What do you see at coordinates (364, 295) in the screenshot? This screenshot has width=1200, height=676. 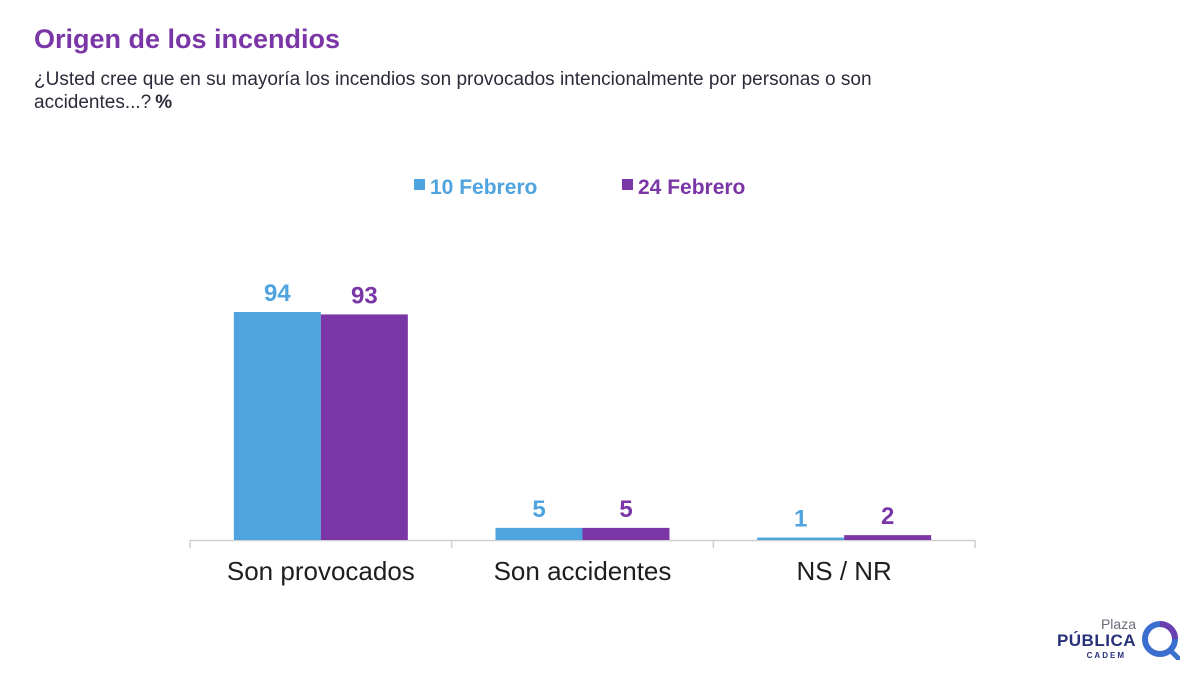 I see `data-label: 93` at bounding box center [364, 295].